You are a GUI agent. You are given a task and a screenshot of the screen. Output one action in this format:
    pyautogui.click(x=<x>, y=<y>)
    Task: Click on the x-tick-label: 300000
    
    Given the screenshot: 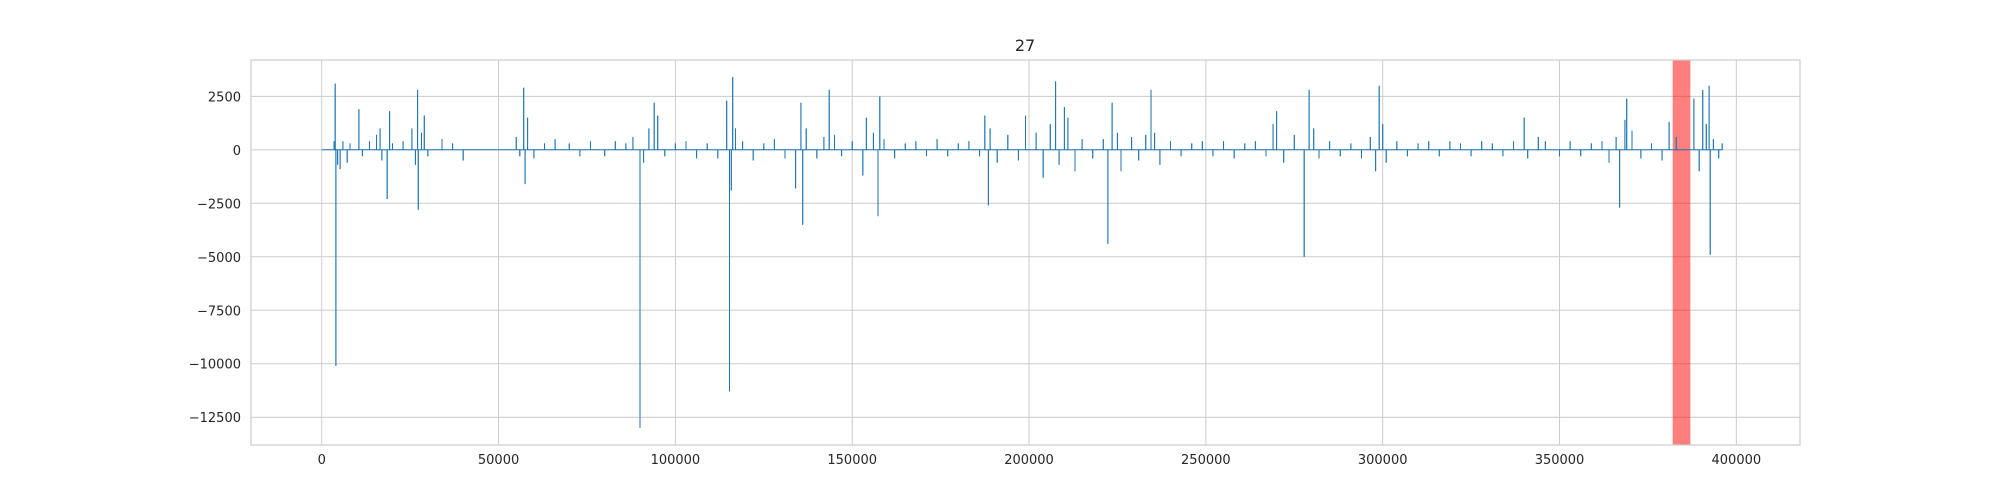 What is the action you would take?
    pyautogui.click(x=1383, y=460)
    